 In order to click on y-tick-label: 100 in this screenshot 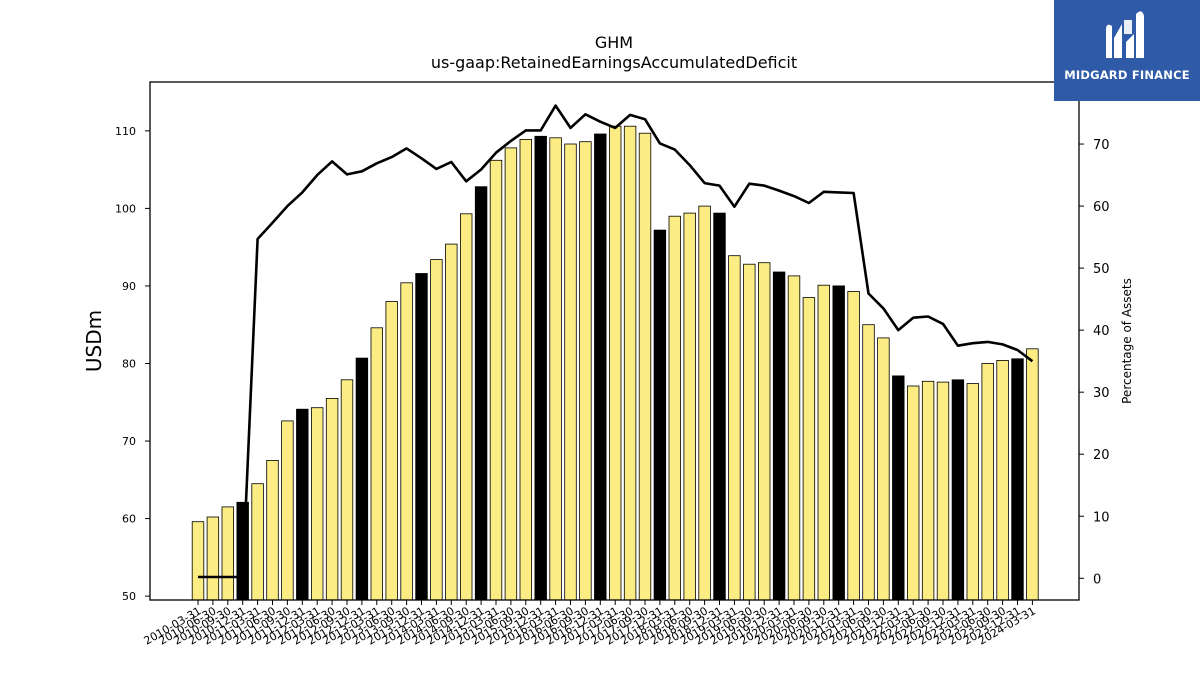, I will do `click(125, 208)`.